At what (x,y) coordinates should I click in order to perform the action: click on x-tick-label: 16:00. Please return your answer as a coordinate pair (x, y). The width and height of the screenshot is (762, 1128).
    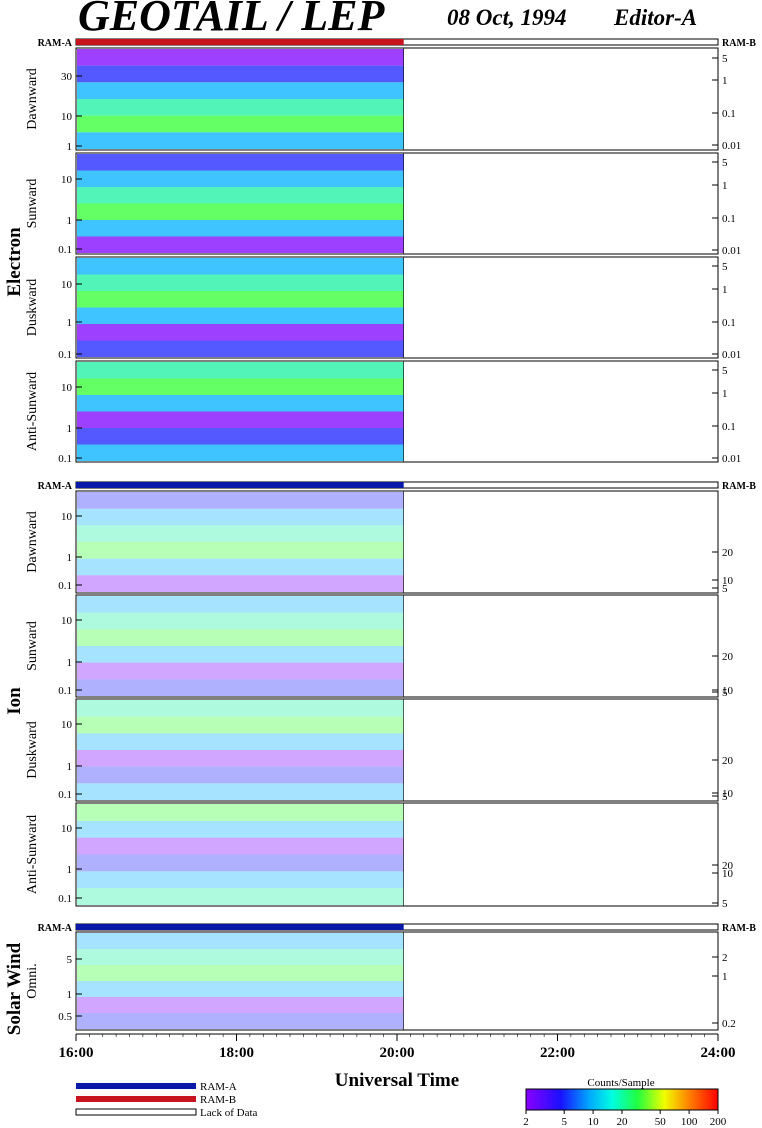
    Looking at the image, I should click on (76, 1053).